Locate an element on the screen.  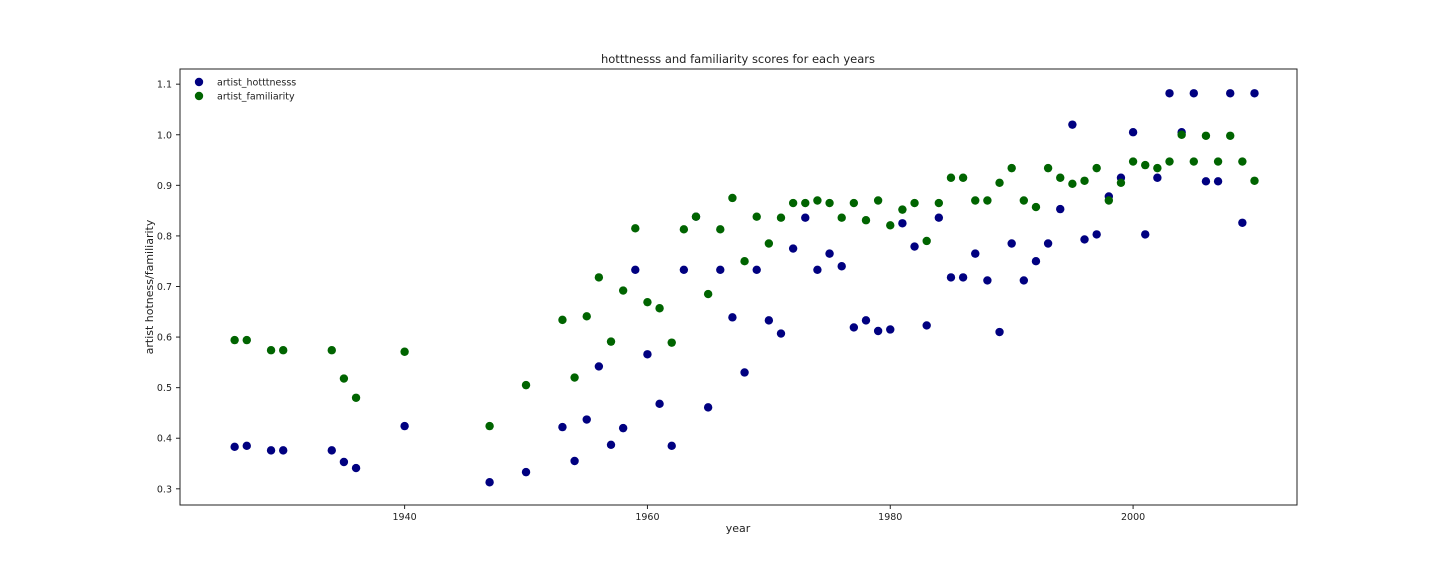
legend: artist_hotttnesss artist_familiarity is located at coordinates (245, 90).